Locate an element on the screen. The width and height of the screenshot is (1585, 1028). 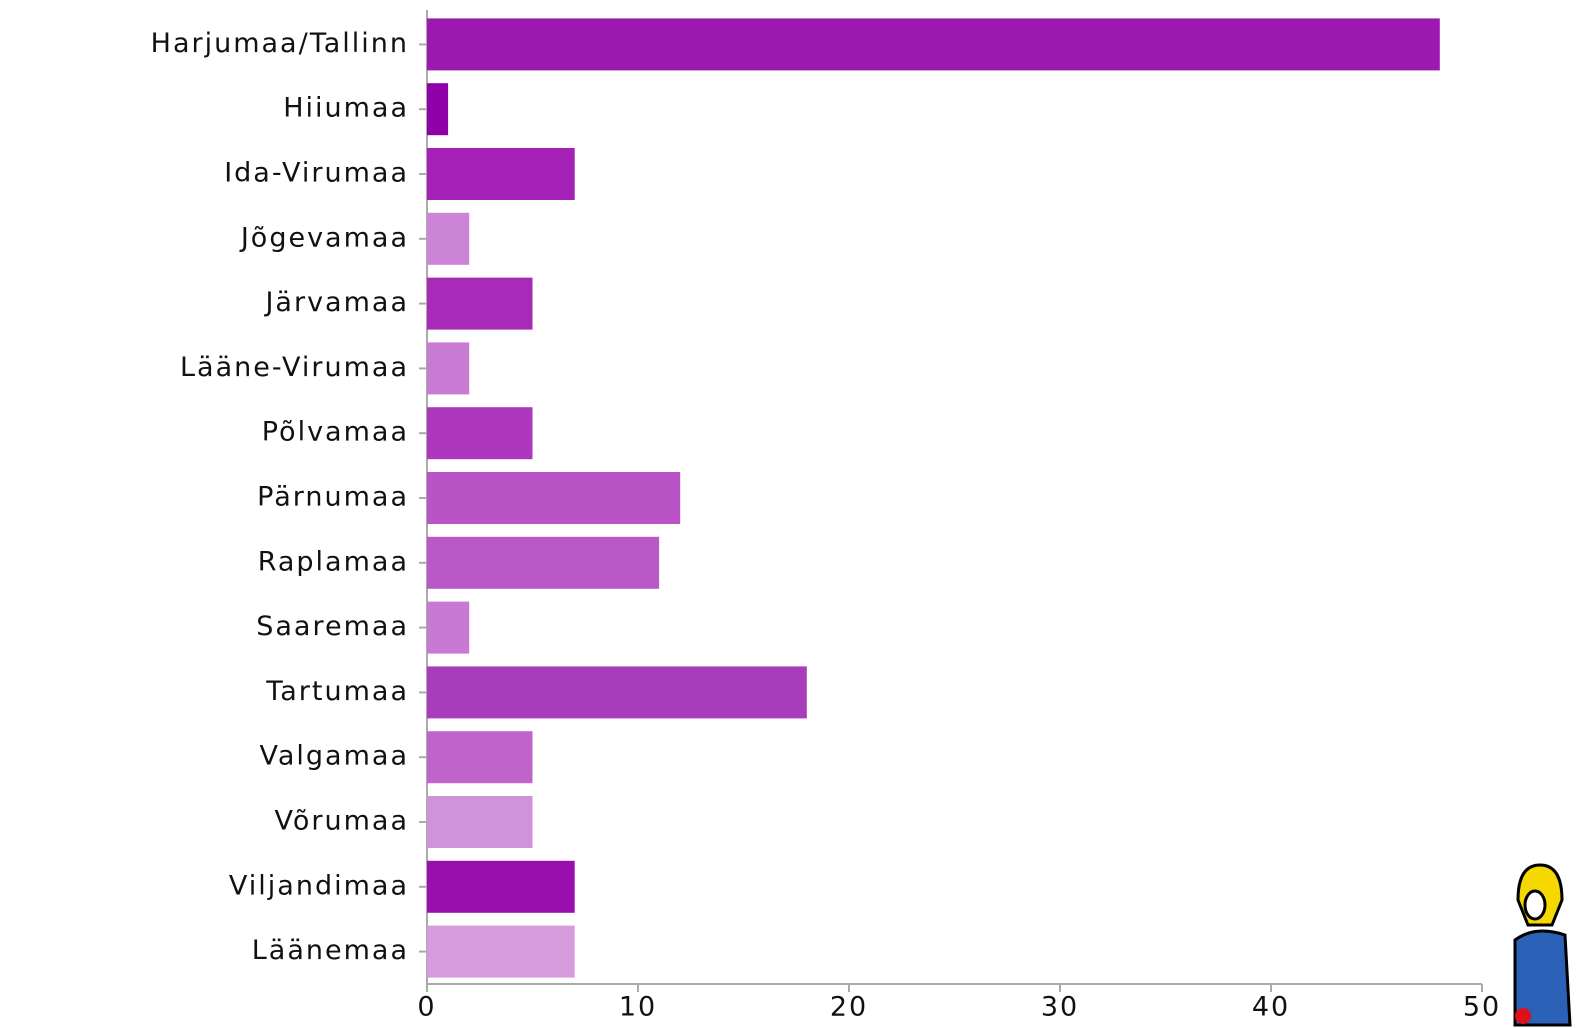
x-tick-label: 10 is located at coordinates (638, 1007).